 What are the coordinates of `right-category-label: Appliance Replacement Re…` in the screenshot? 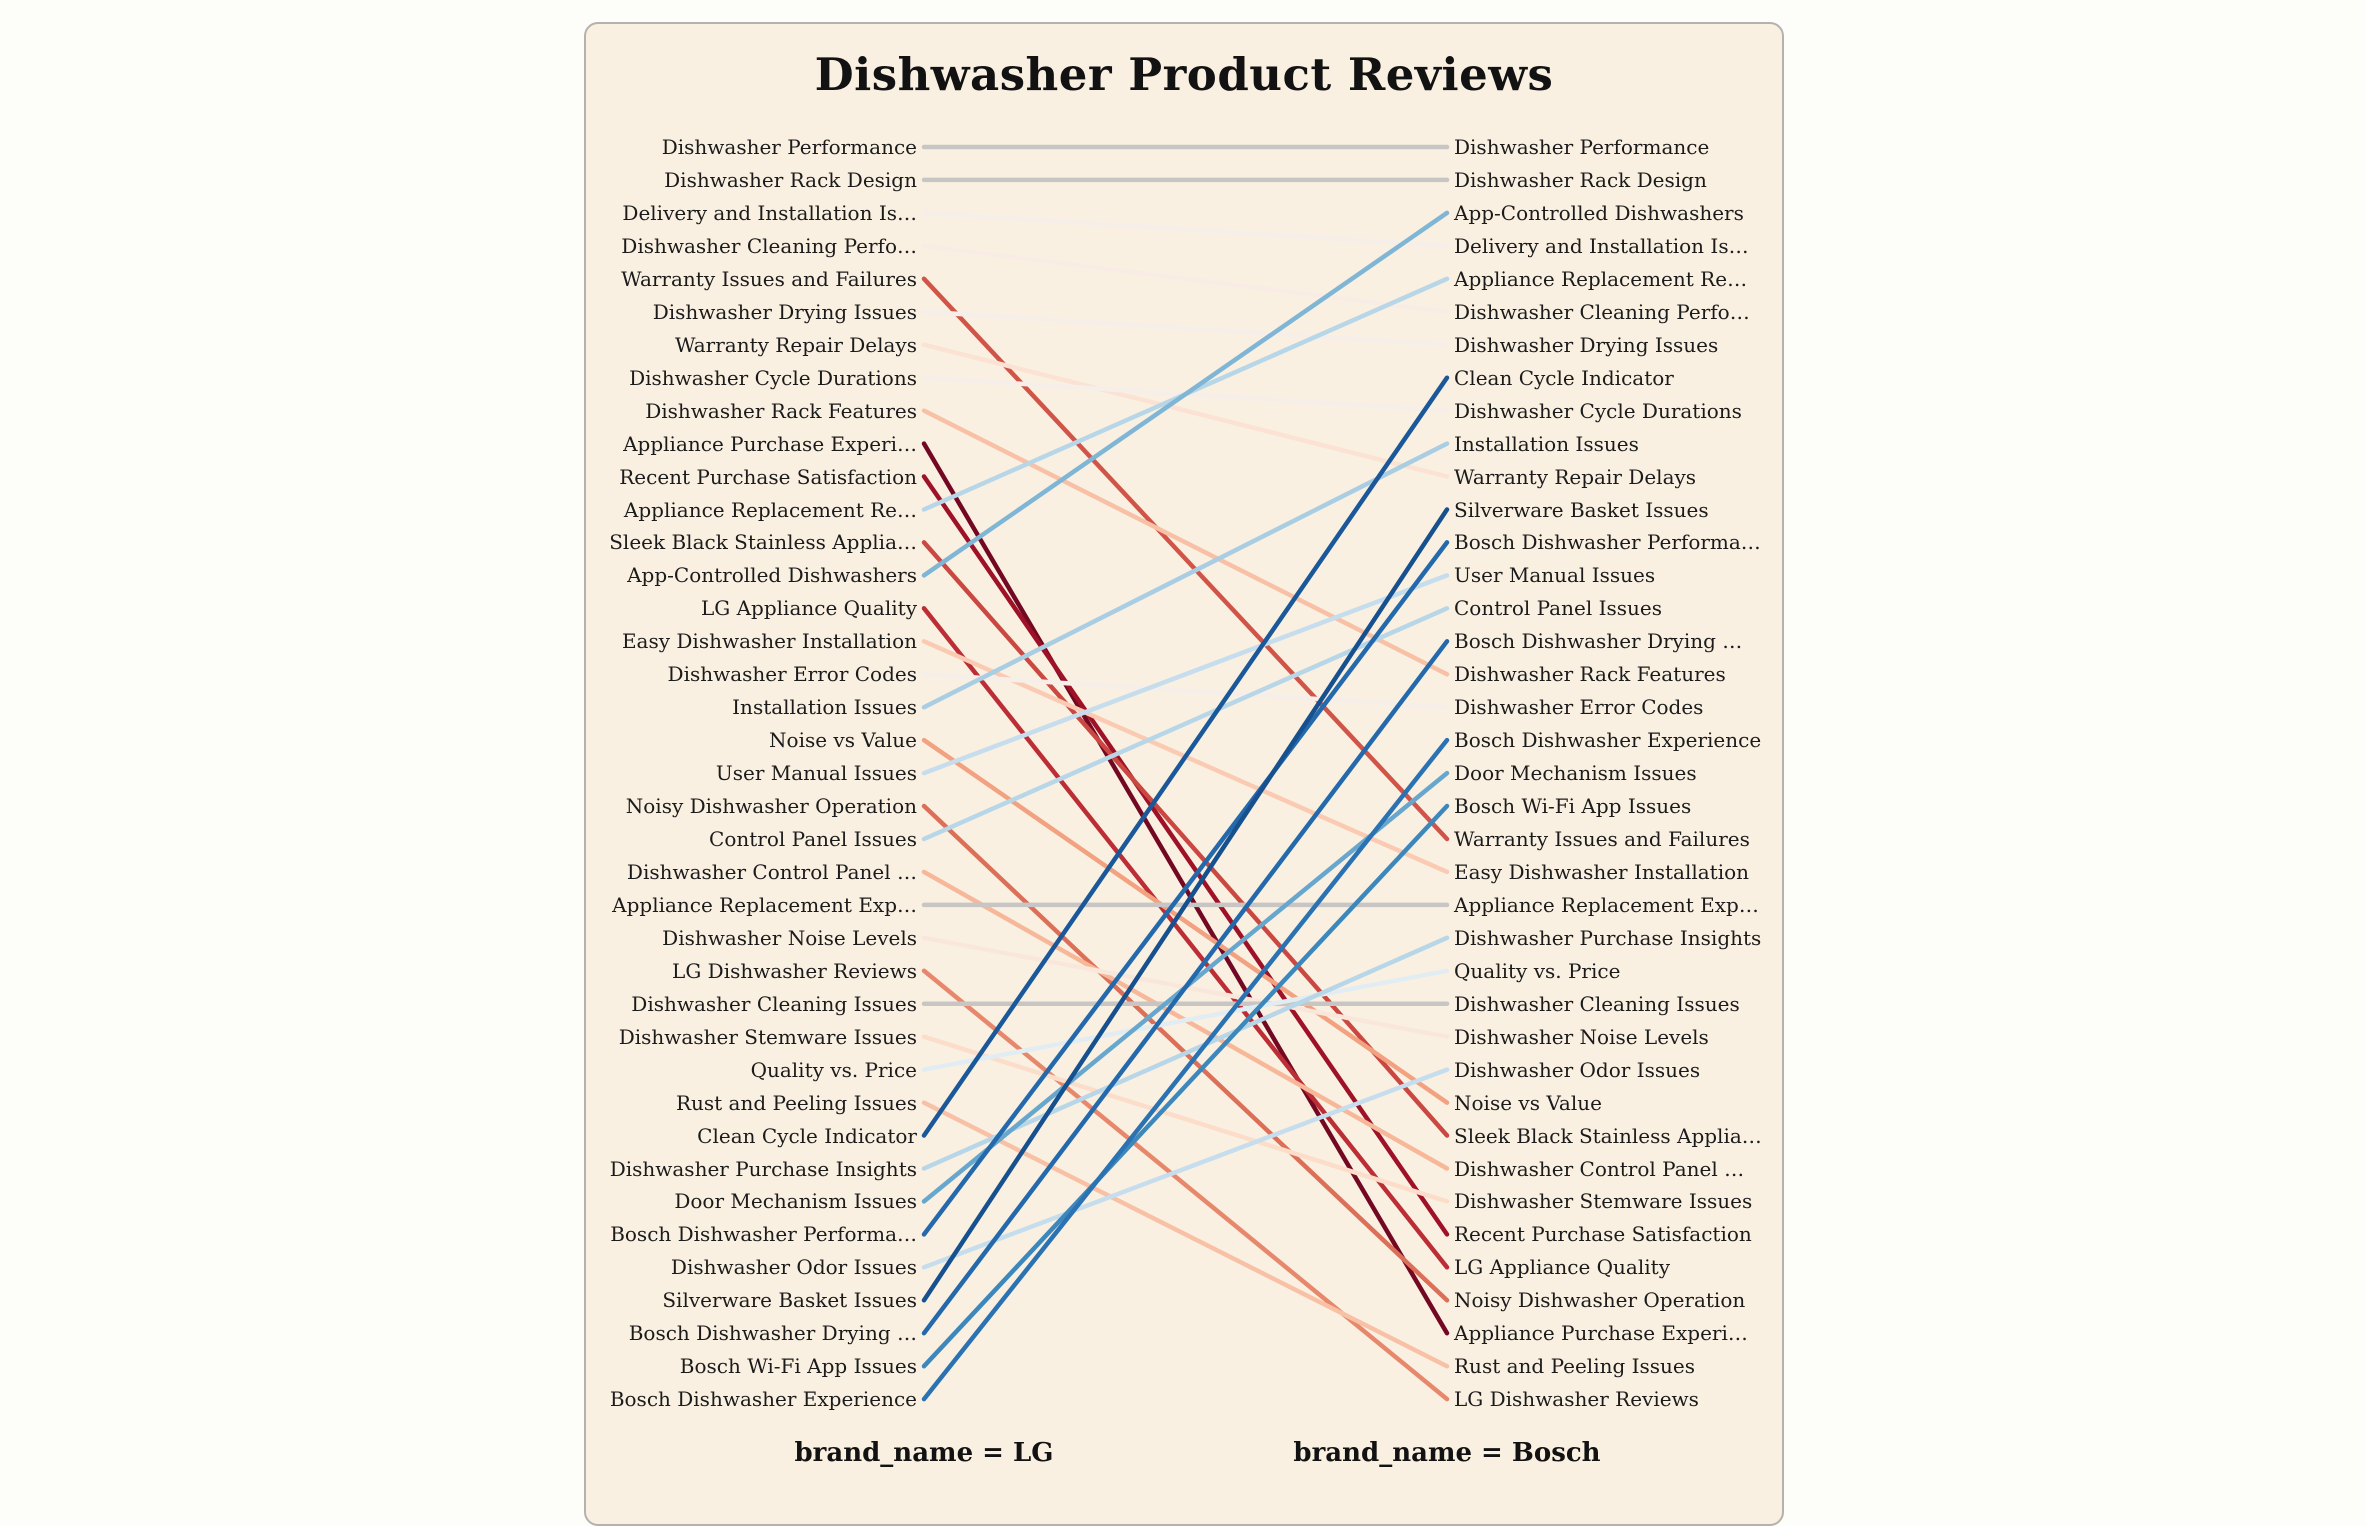 It's located at (1601, 278).